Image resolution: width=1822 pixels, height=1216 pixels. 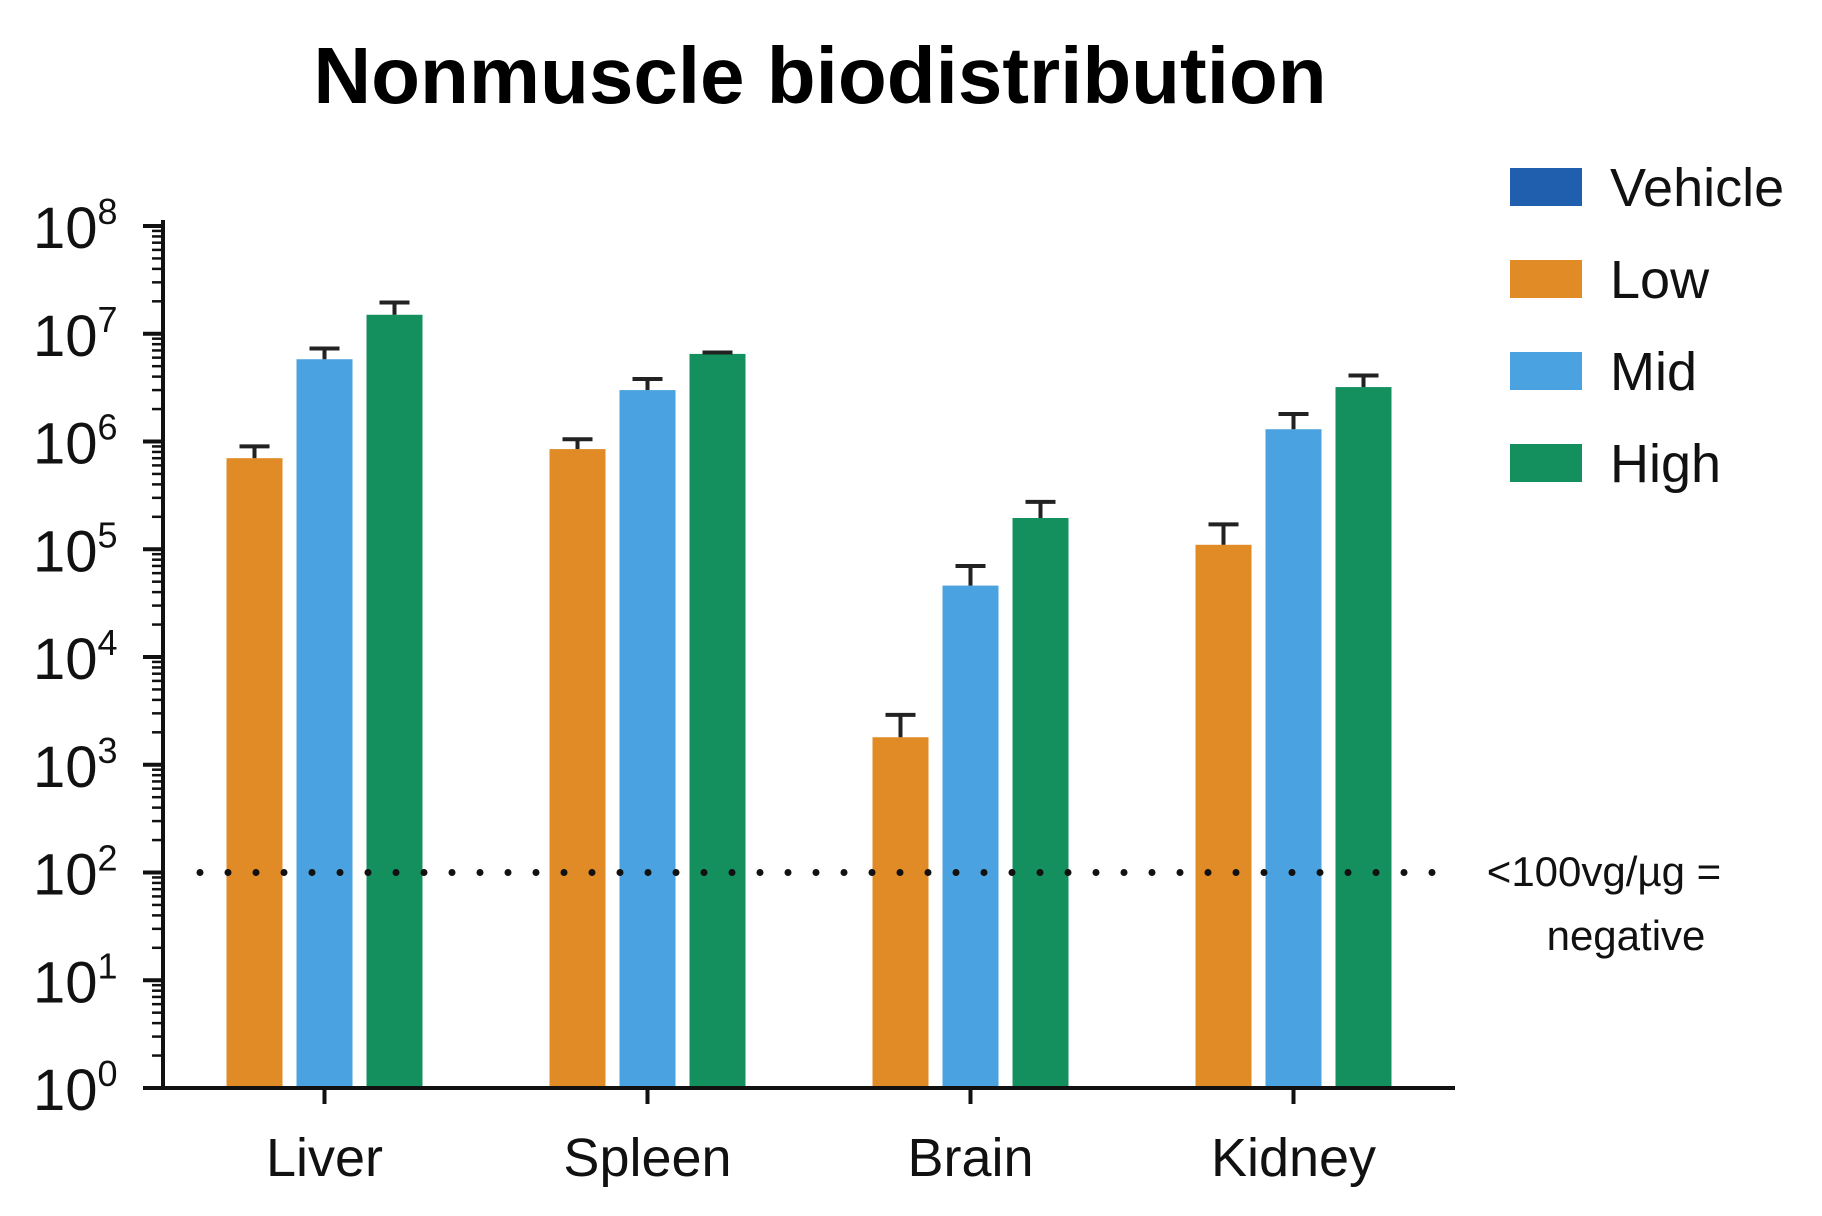 What do you see at coordinates (324, 724) in the screenshot?
I see `bar-liver-mid` at bounding box center [324, 724].